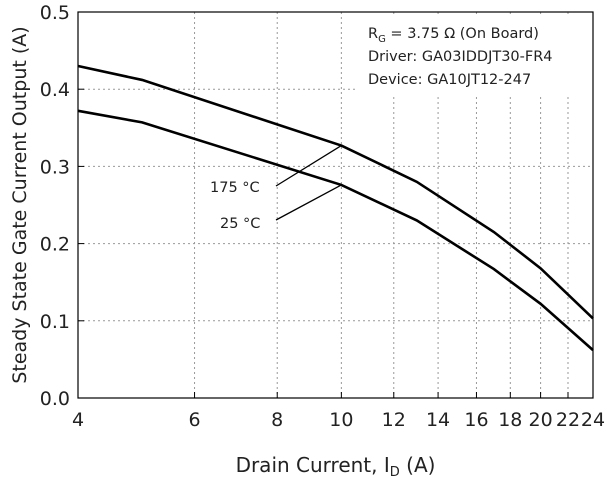 The height and width of the screenshot is (479, 605). Describe the element at coordinates (476, 420) in the screenshot. I see `x-tick-label: 16` at that location.